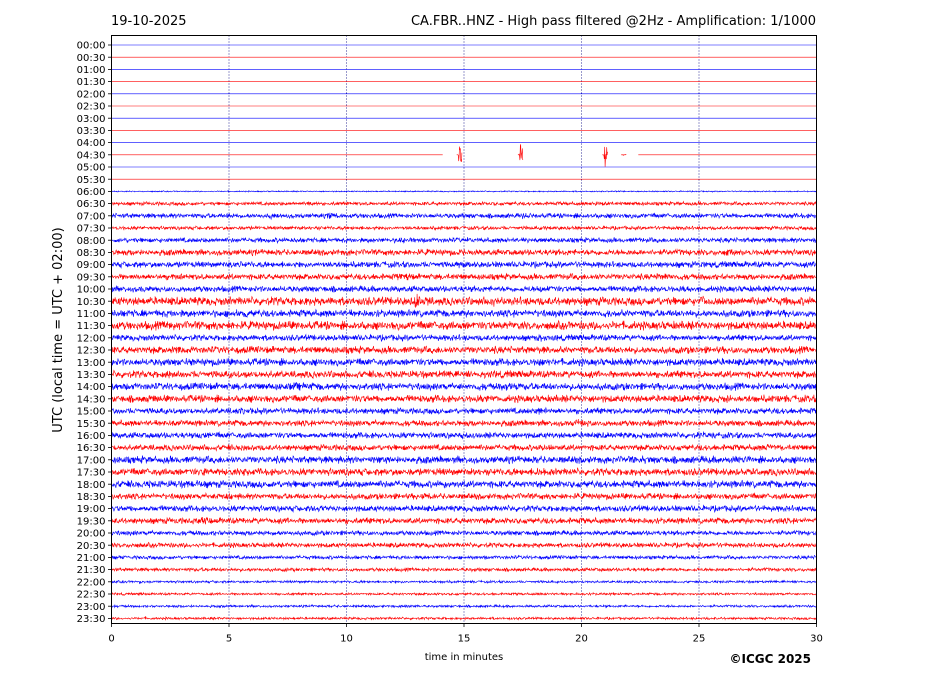  Describe the element at coordinates (91, 521) in the screenshot. I see `y-tick-label: 19:30` at that location.